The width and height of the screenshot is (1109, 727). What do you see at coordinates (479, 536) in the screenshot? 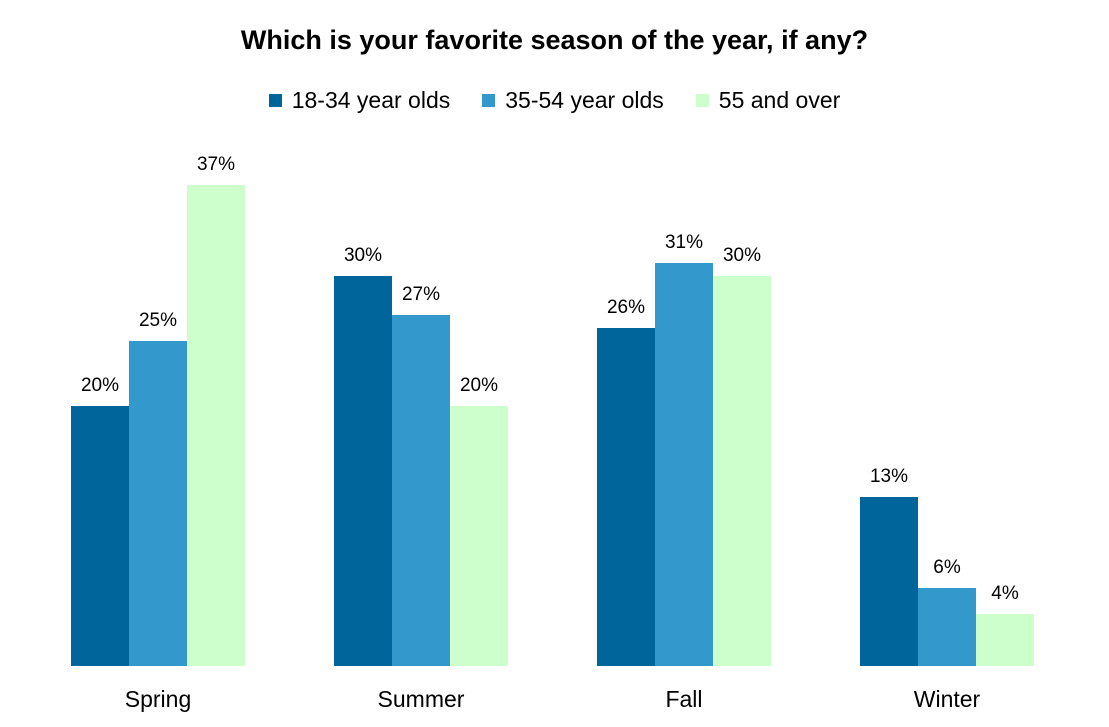
I see `bar-summer-55-over` at bounding box center [479, 536].